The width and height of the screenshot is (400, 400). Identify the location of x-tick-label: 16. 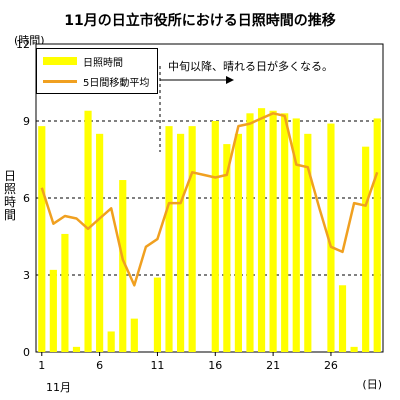
(215, 365).